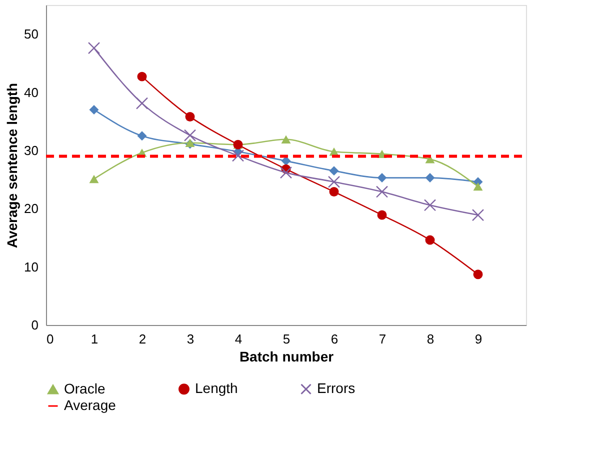 The height and width of the screenshot is (463, 591). I want to click on x-tick-label: 3, so click(190, 339).